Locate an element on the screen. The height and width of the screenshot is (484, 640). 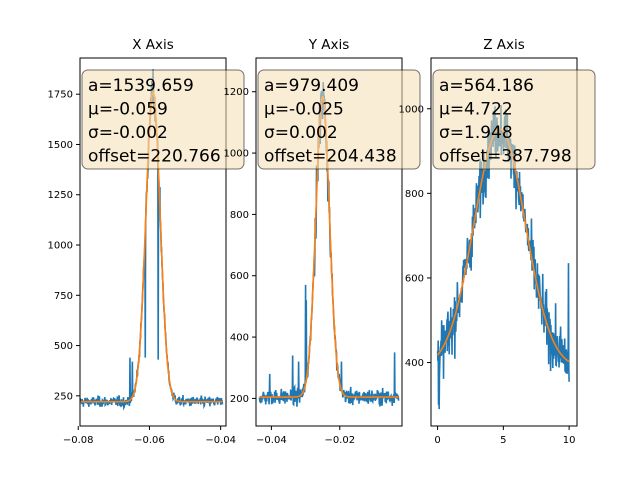
subplot-title: Y Axis is located at coordinates (329, 45).